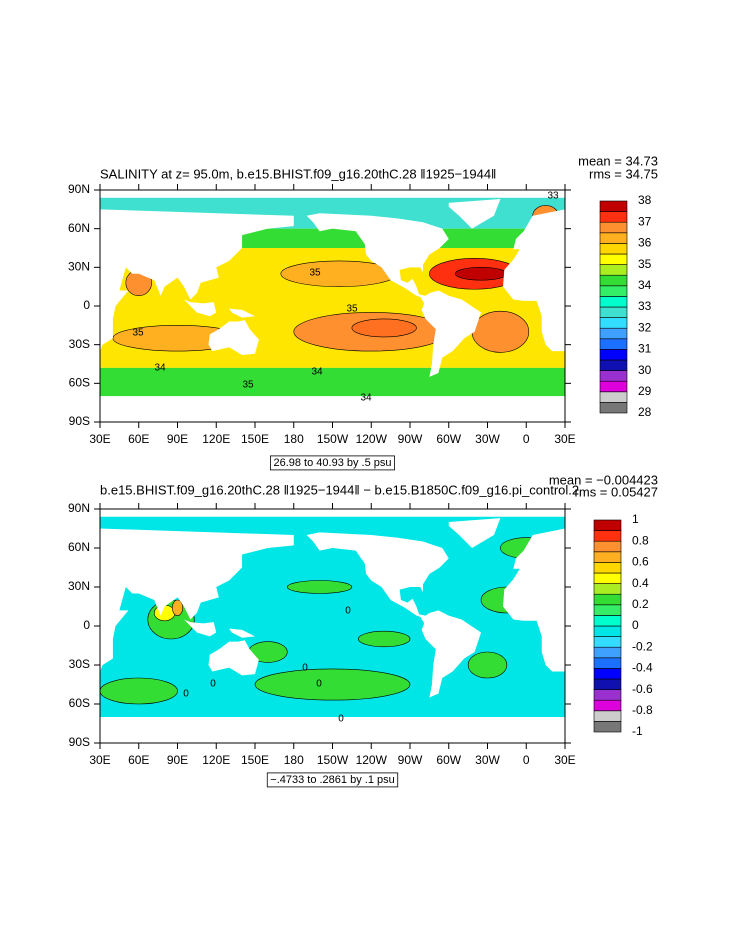 The height and width of the screenshot is (945, 733). I want to click on x-tick-label: 150E, so click(255, 760).